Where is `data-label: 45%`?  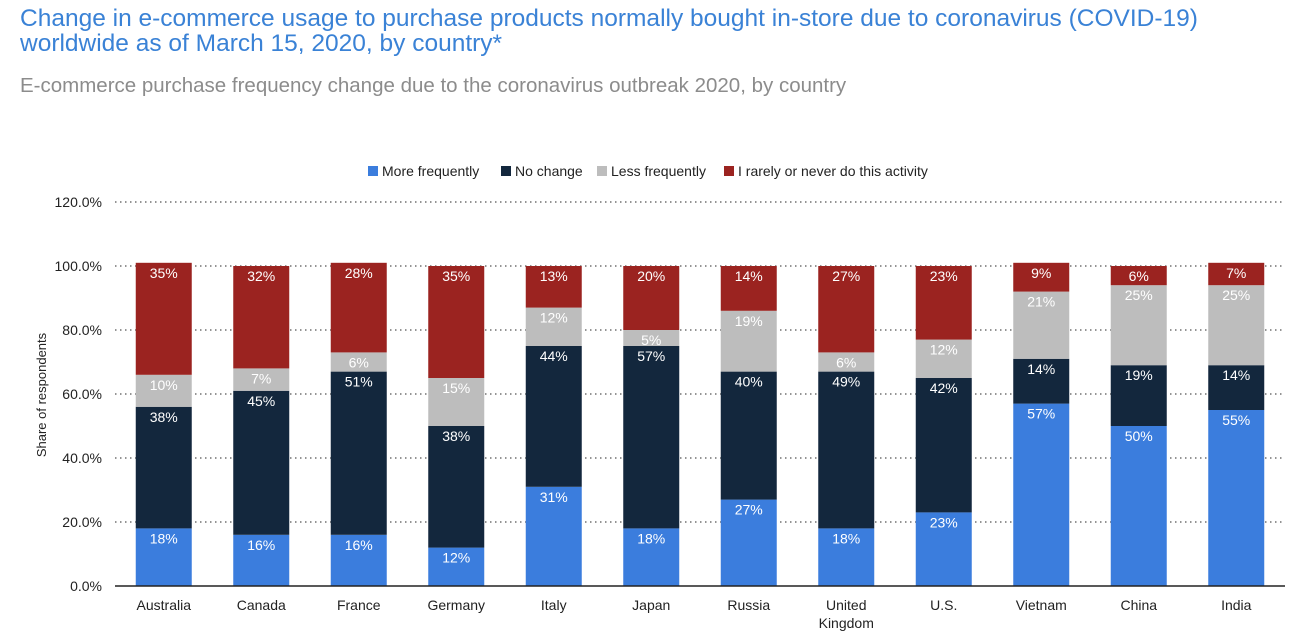
data-label: 45% is located at coordinates (261, 401).